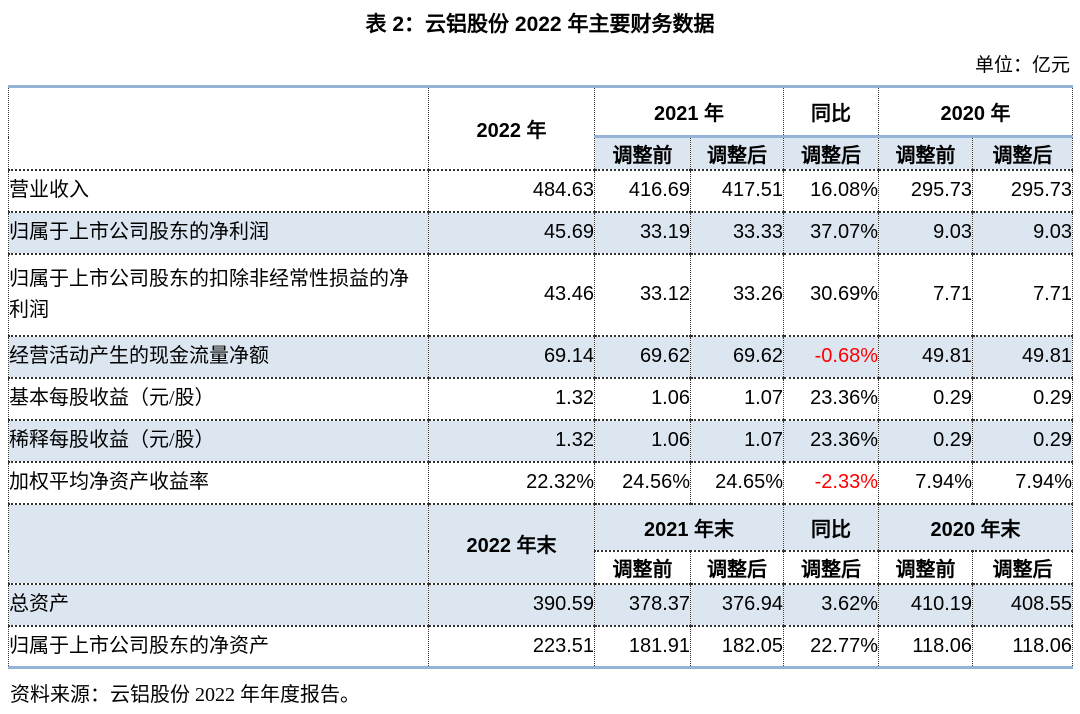 The height and width of the screenshot is (714, 1080). I want to click on col-header-yoy: 同比, so click(831, 111).